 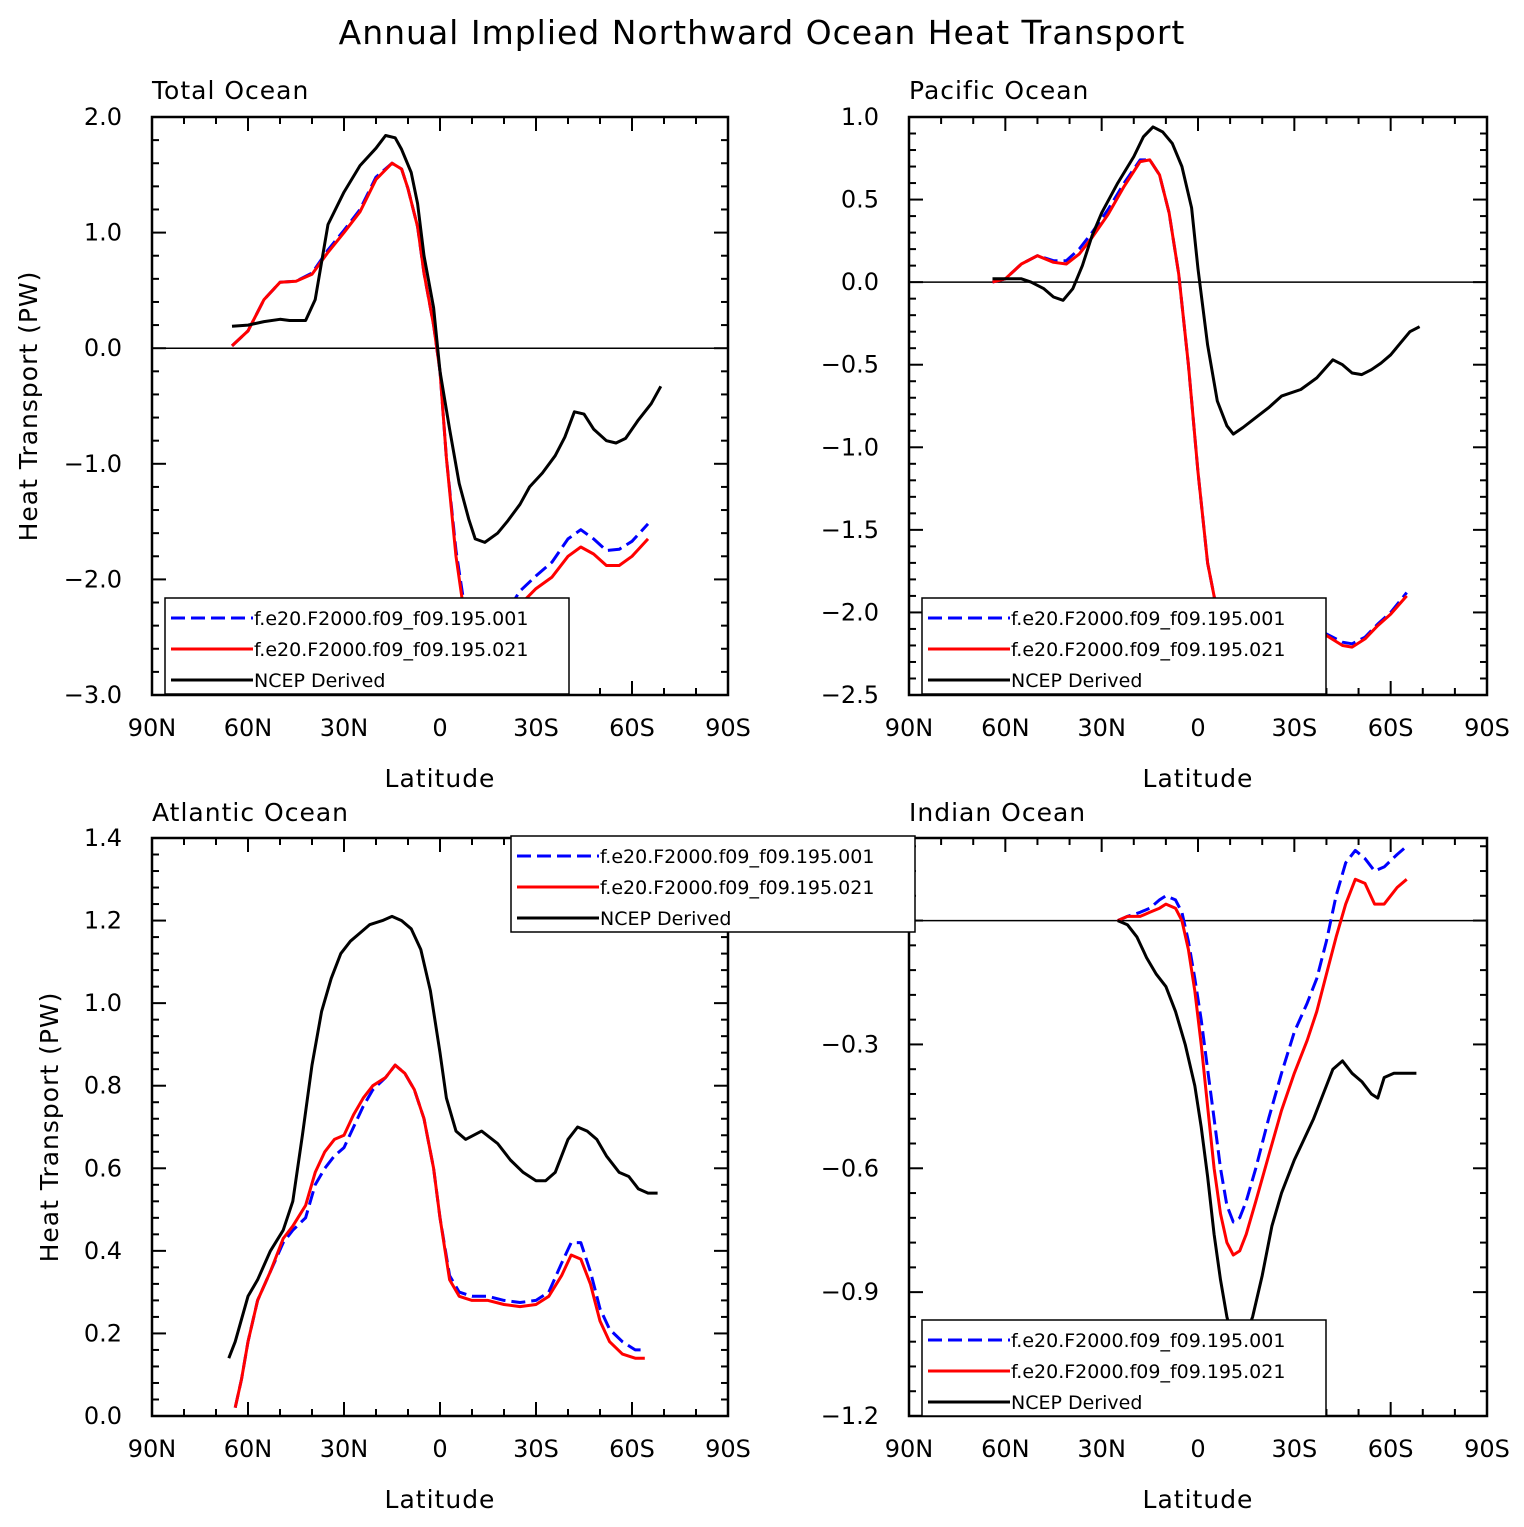 What do you see at coordinates (103, 117) in the screenshot?
I see `y-tick-label: 2.0` at bounding box center [103, 117].